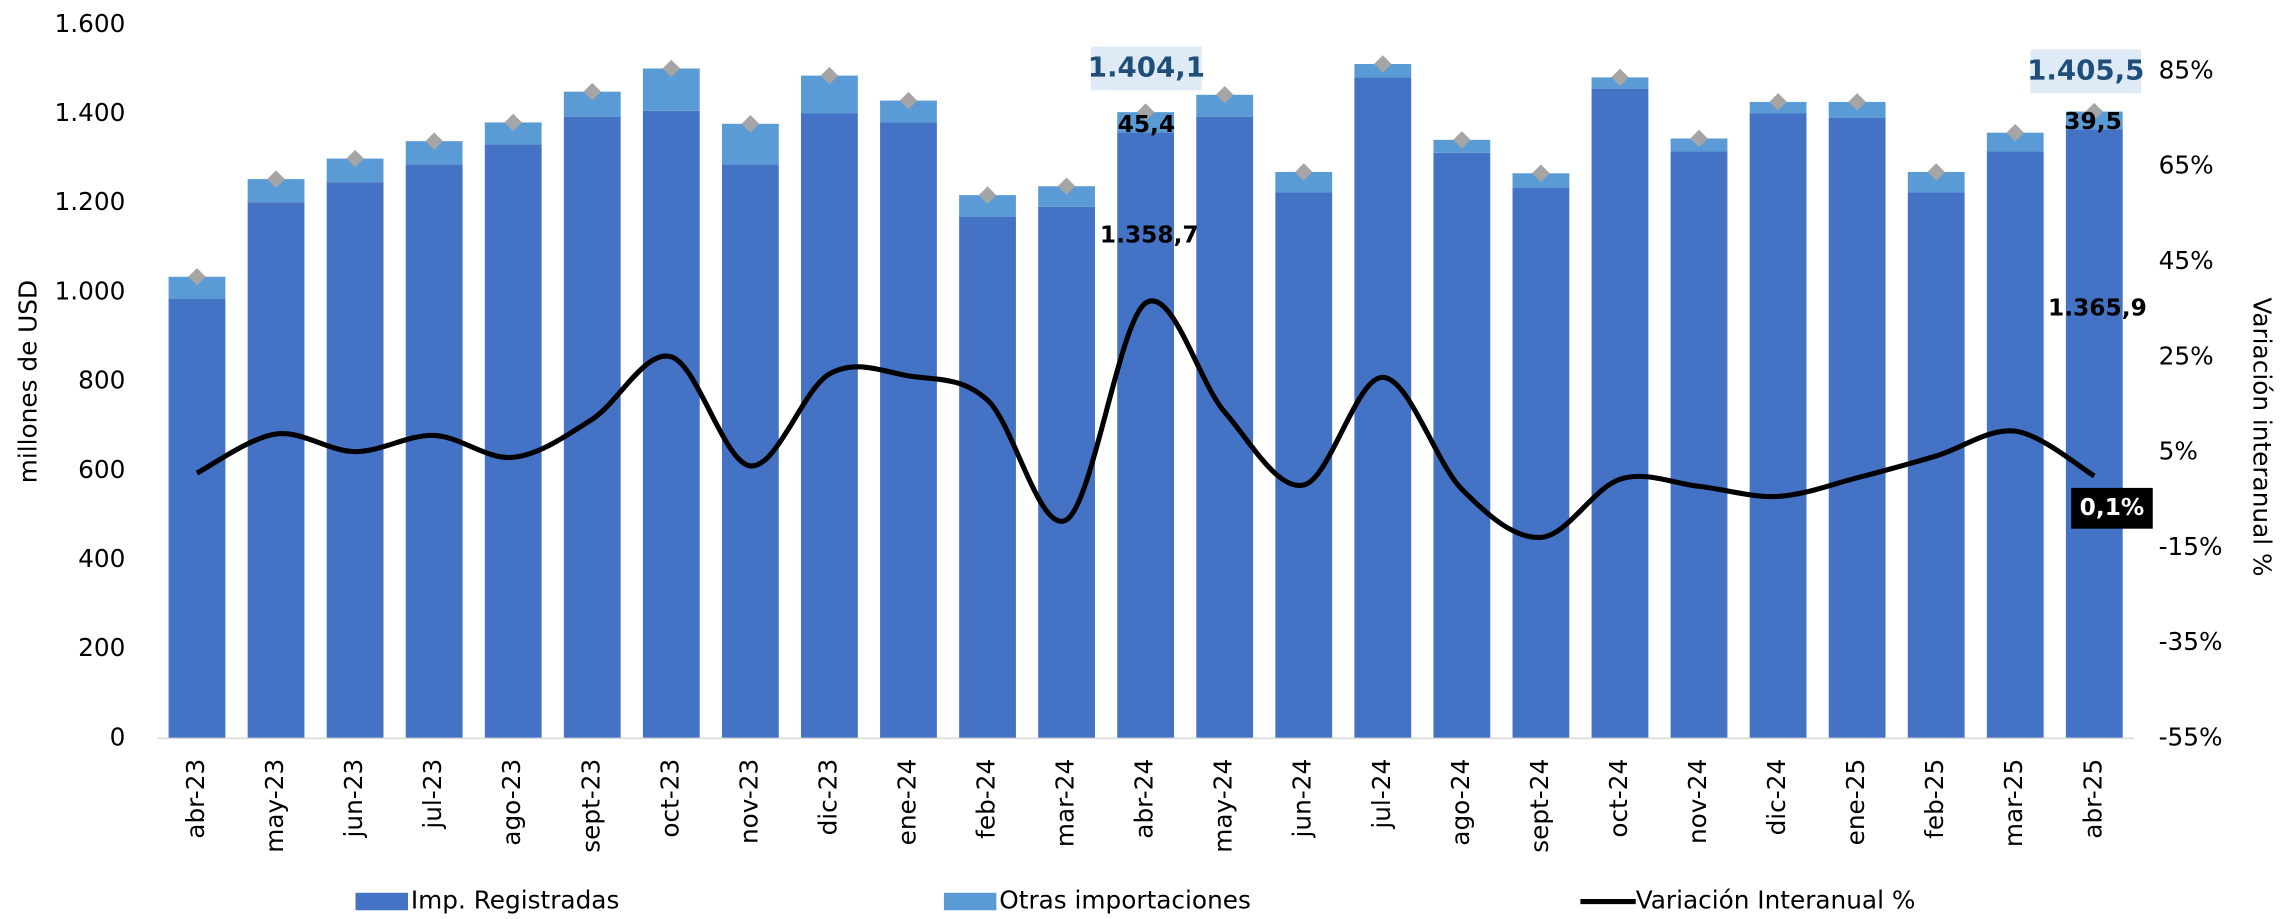  Describe the element at coordinates (906, 802) in the screenshot. I see `x-tick-label: ene-24` at that location.